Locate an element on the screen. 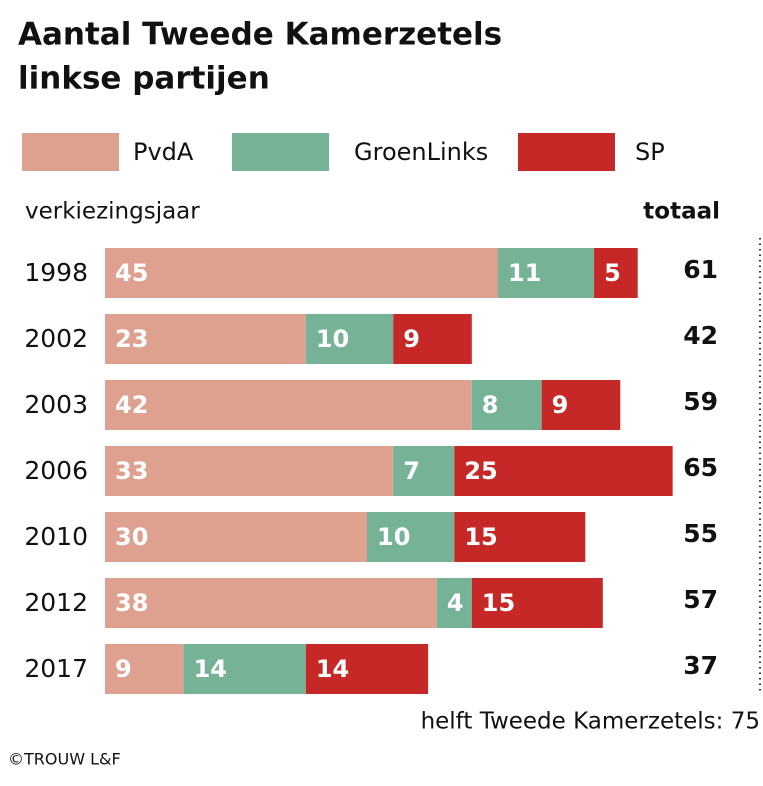  value-label: 7 is located at coordinates (411, 471).